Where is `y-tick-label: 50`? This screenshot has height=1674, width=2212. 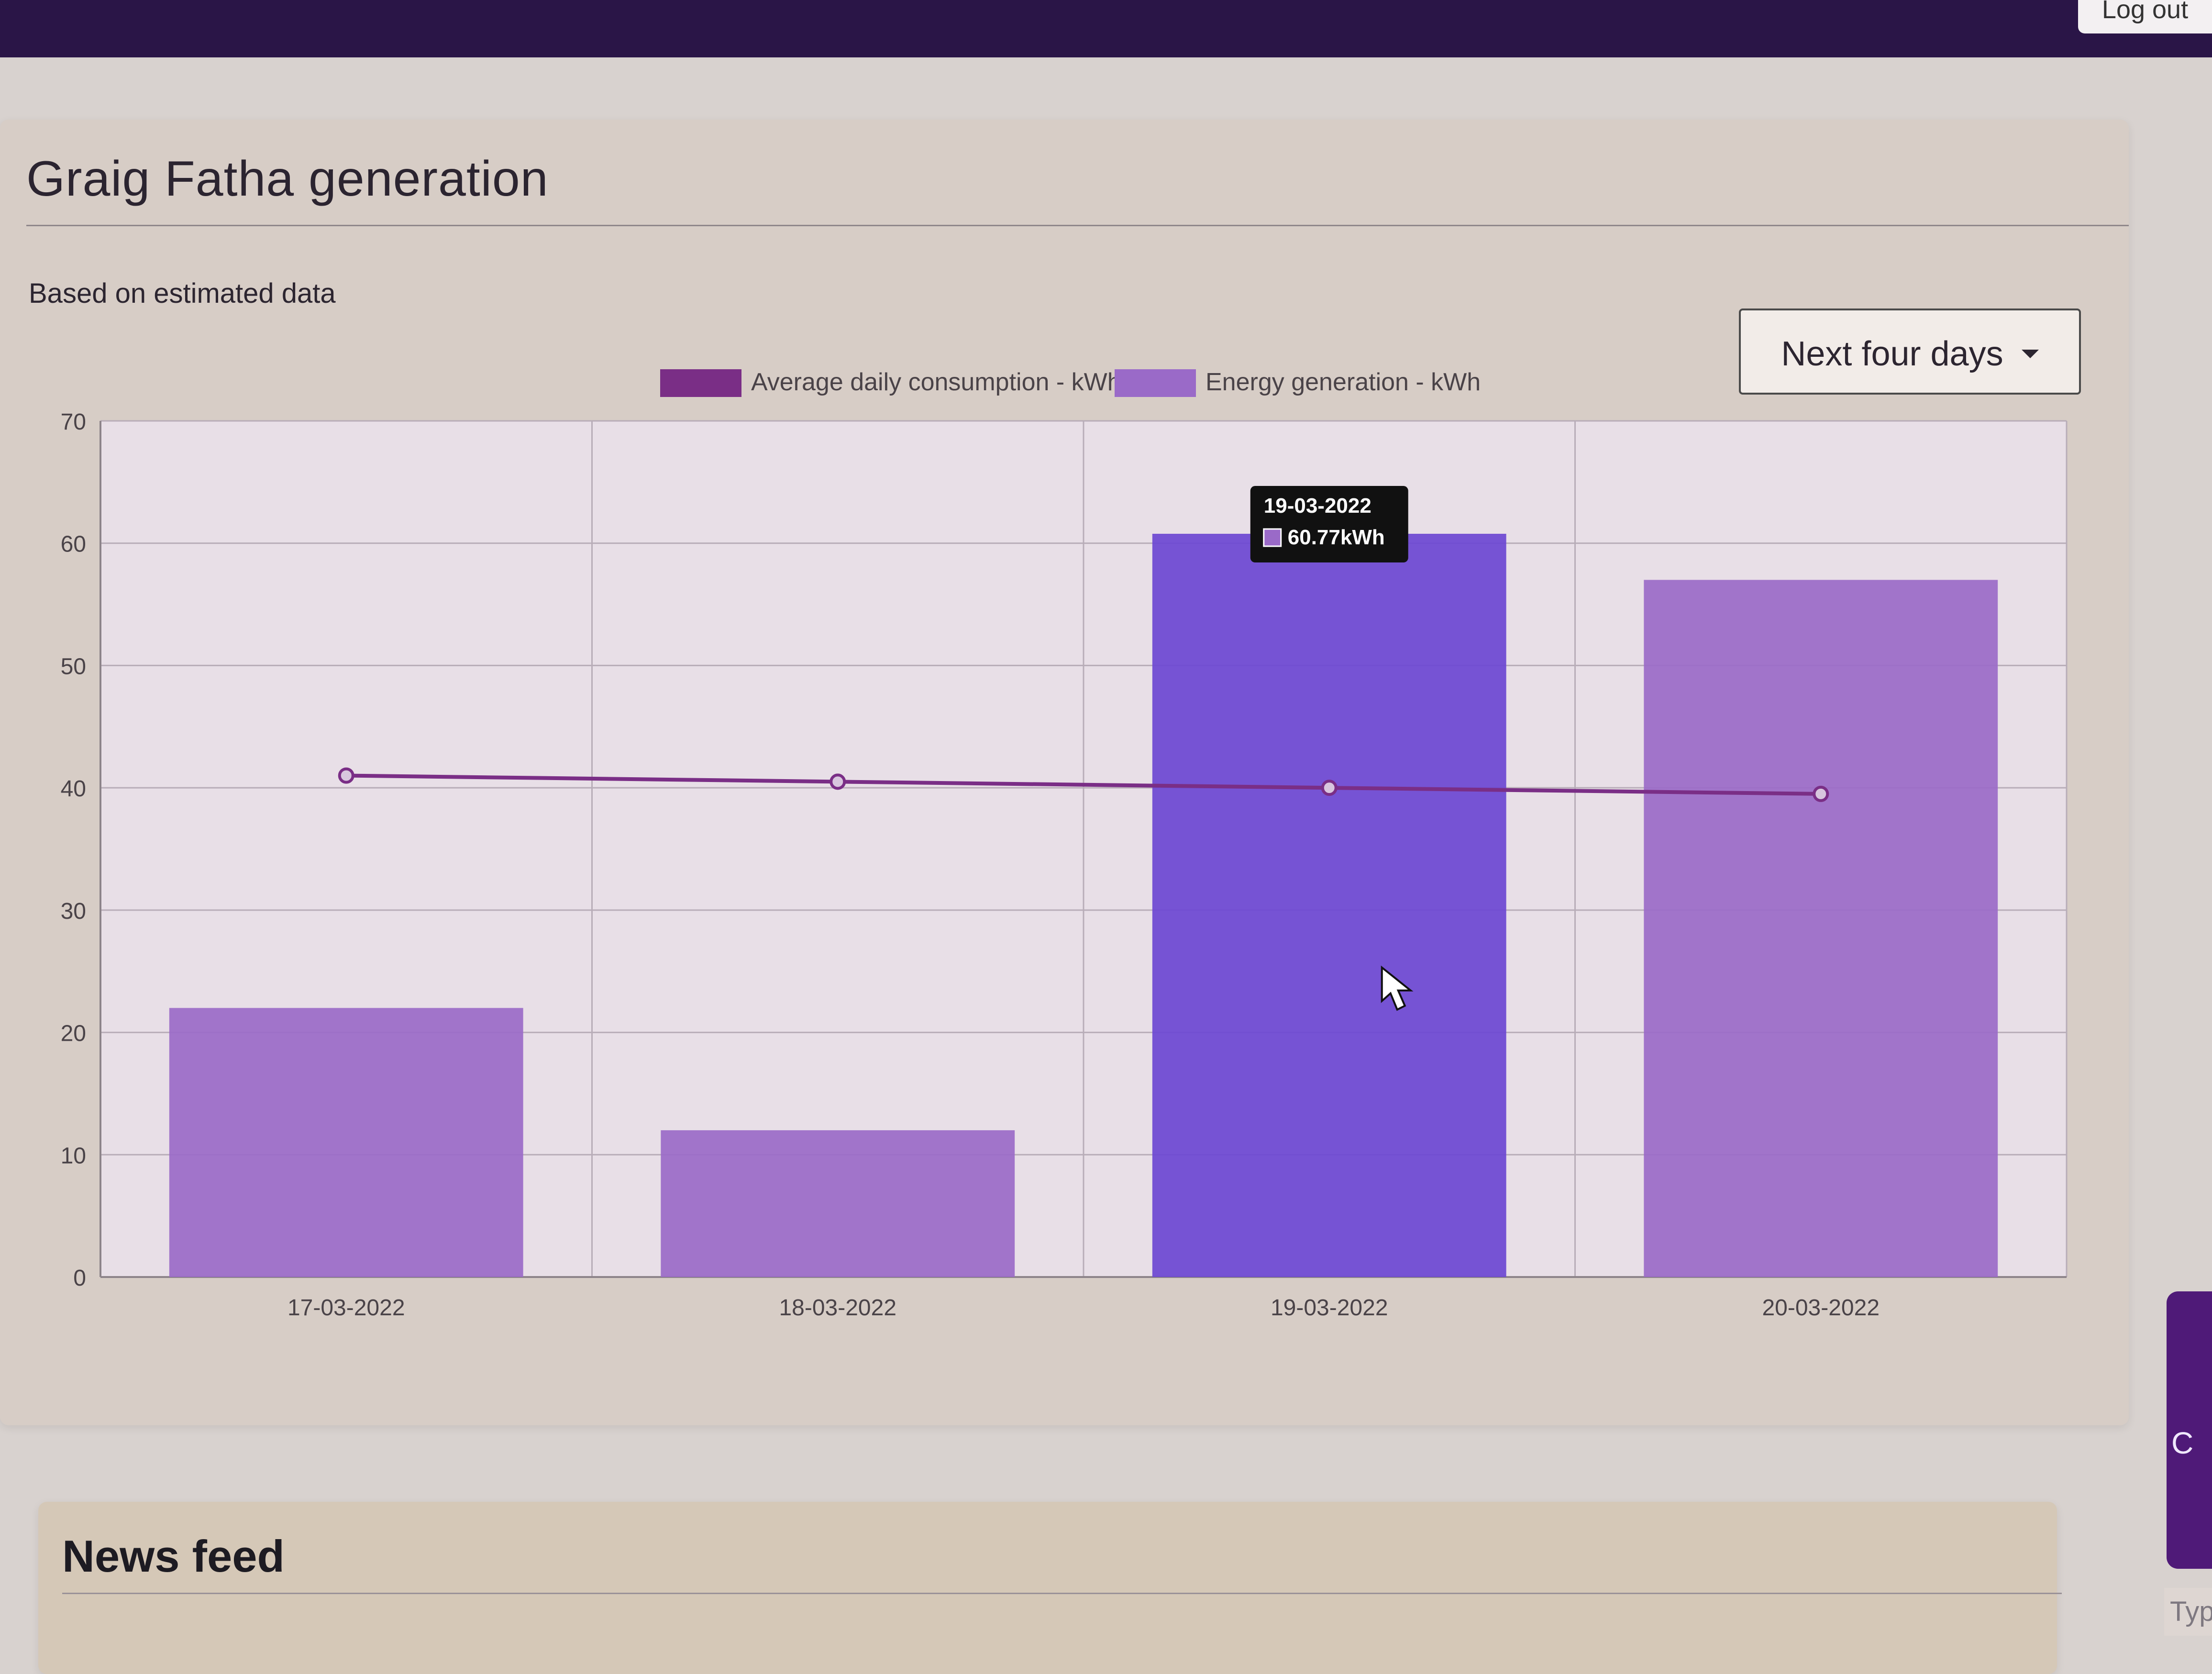
y-tick-label: 50 is located at coordinates (73, 666).